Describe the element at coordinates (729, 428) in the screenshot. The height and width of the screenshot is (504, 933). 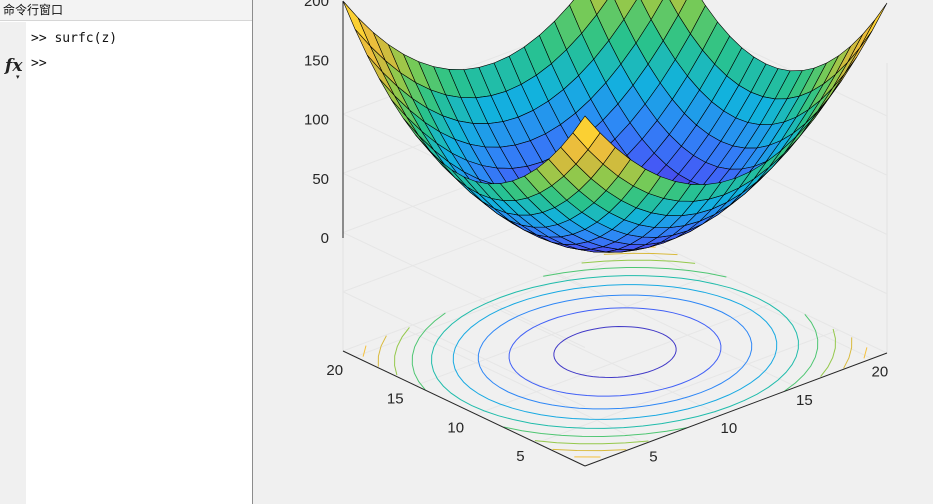
I see `x-tick-label: 10` at that location.